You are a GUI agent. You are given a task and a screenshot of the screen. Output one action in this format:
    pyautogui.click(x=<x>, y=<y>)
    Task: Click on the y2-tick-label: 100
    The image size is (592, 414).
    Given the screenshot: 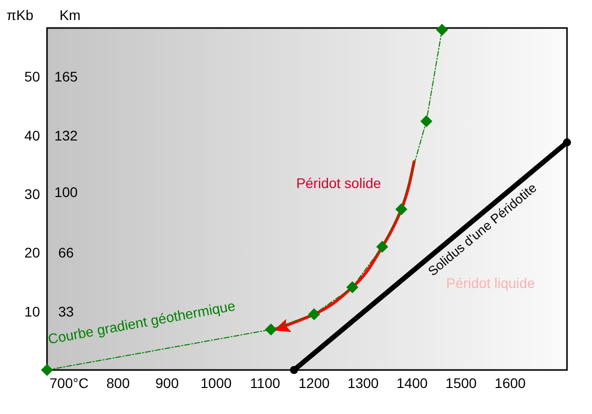 What is the action you would take?
    pyautogui.click(x=66, y=192)
    